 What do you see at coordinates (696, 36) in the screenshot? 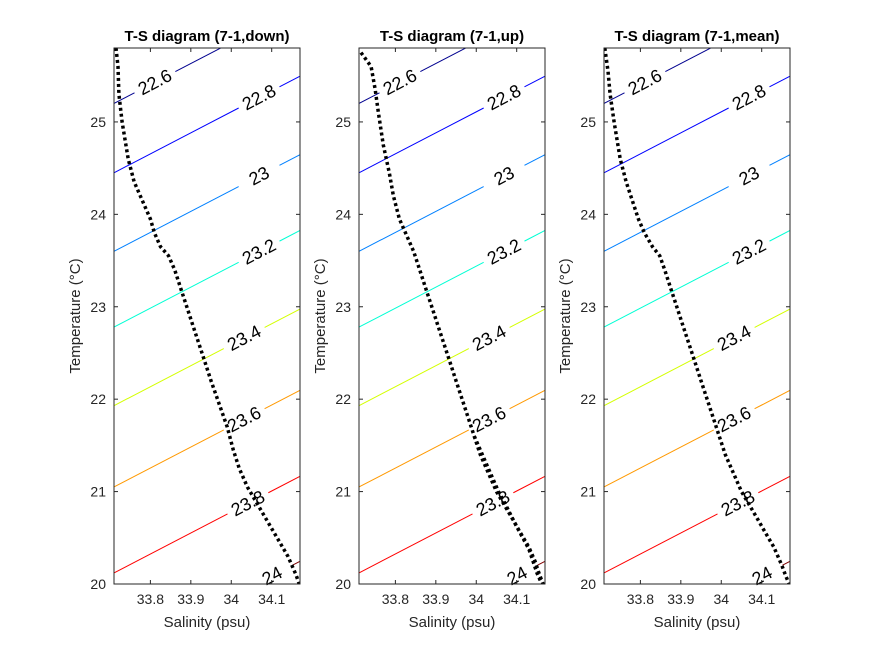
I see `chart-title: T-S diagram (7-1,mean)` at bounding box center [696, 36].